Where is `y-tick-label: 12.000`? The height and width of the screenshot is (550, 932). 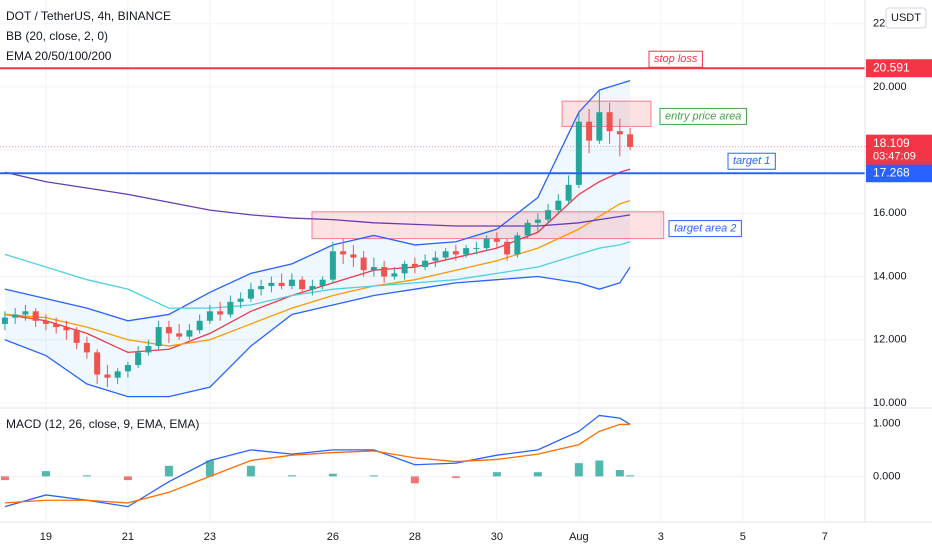 y-tick-label: 12.000 is located at coordinates (890, 340).